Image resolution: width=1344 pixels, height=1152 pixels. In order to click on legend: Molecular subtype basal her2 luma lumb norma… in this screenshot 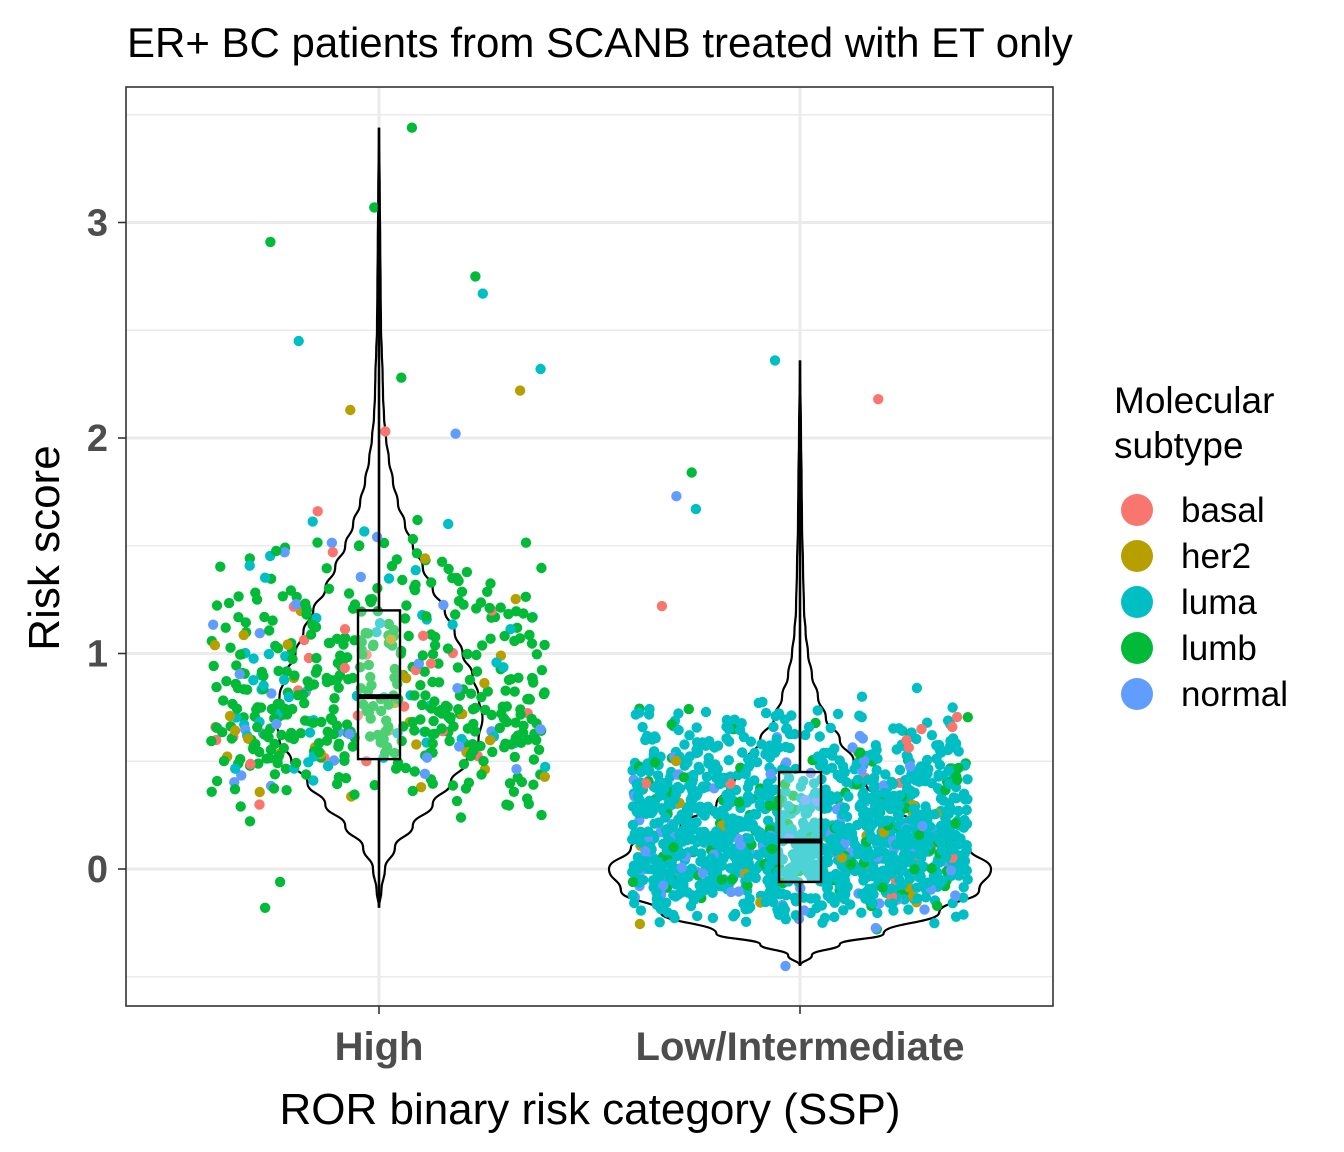, I will do `click(1201, 547)`.